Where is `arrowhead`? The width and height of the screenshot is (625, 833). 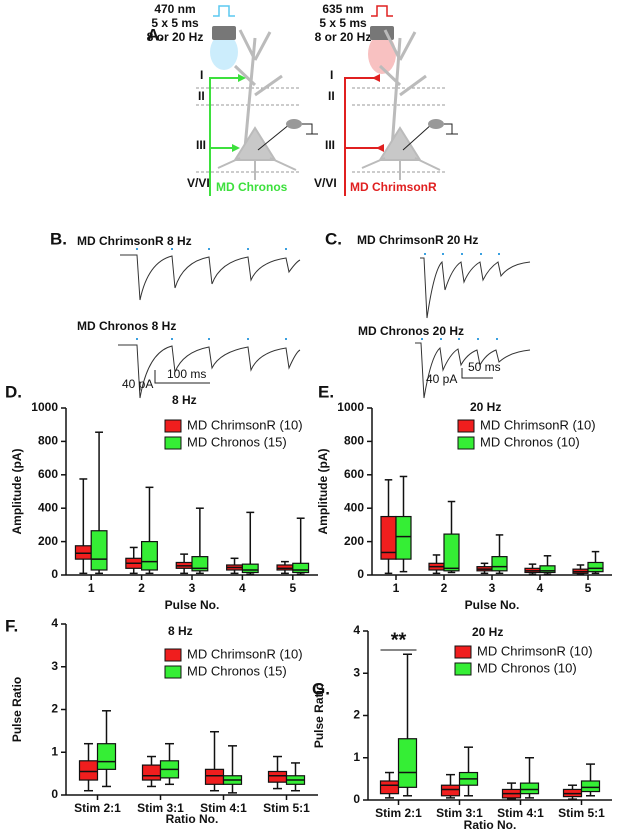
arrowhead is located at coordinates (378, 113).